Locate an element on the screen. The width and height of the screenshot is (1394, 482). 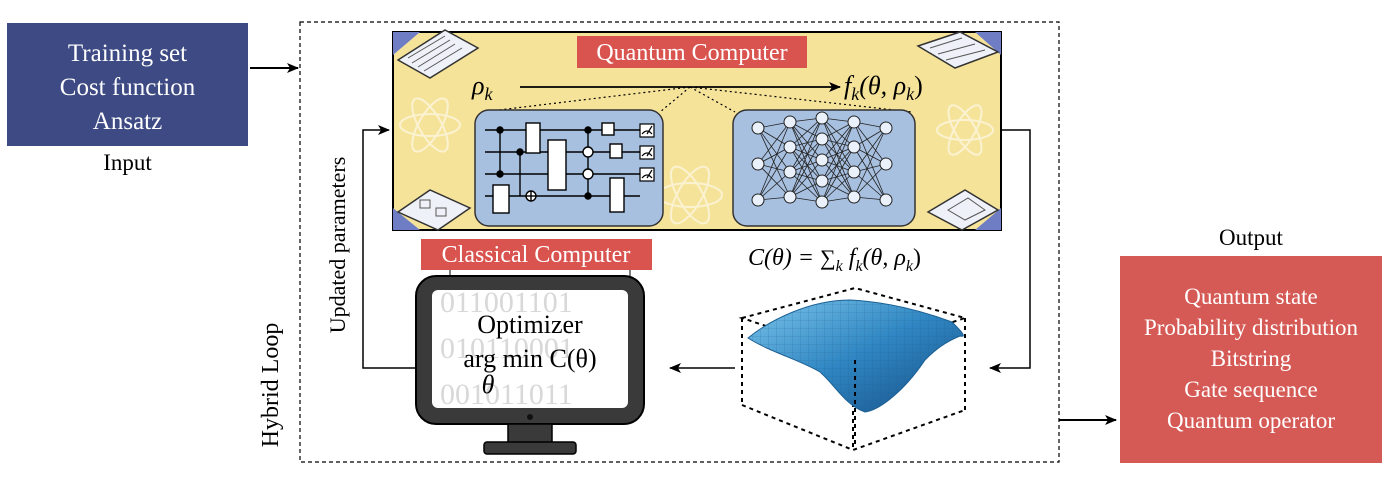
f-k-label: fk(θ, ρk) is located at coordinates (883, 87).